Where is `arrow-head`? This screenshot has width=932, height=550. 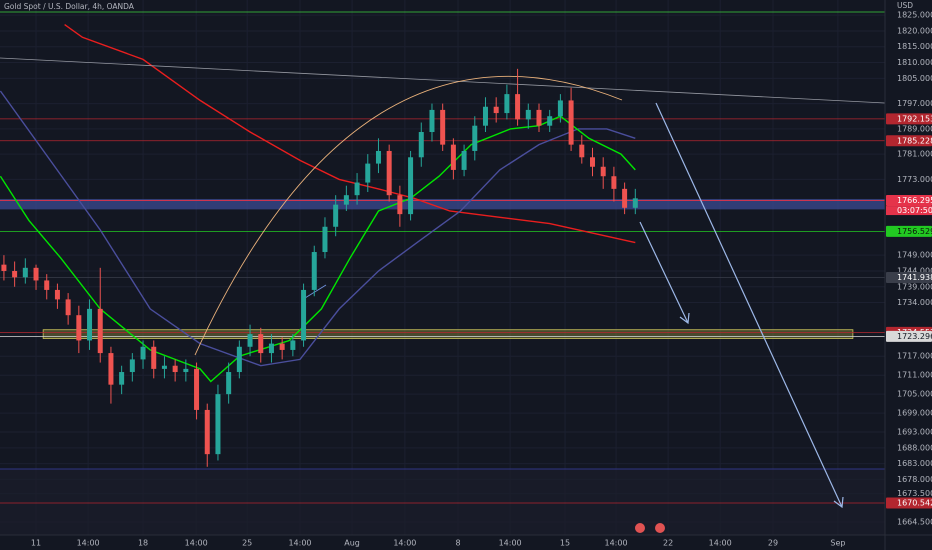 arrow-head is located at coordinates (684, 318).